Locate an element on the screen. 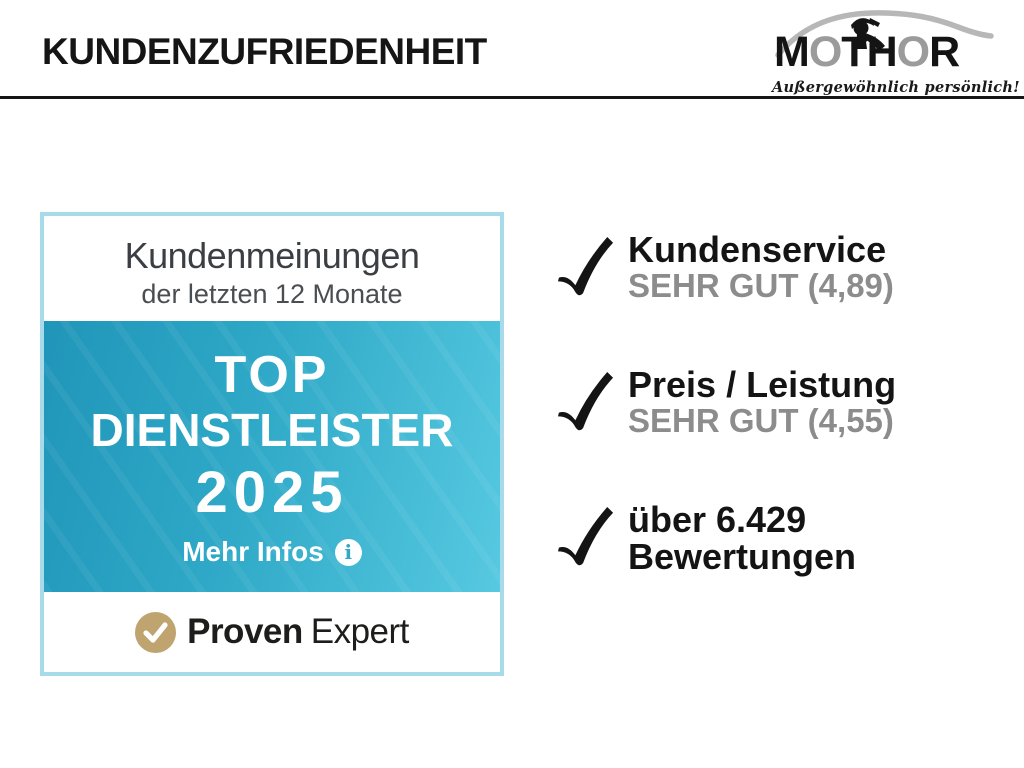 The height and width of the screenshot is (768, 1024). brand-letter: M is located at coordinates (792, 52).